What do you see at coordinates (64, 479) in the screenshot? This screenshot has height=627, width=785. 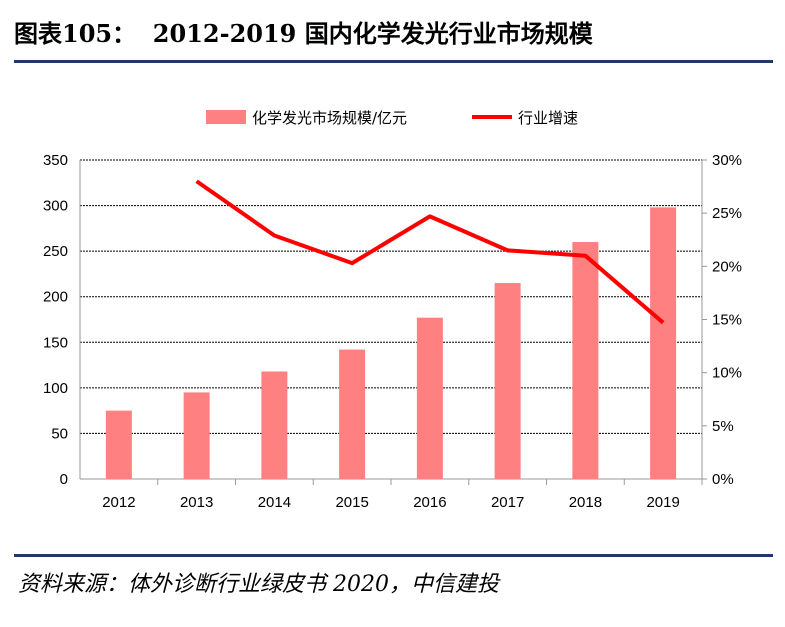 I see `y-left-tick-label: 0` at bounding box center [64, 479].